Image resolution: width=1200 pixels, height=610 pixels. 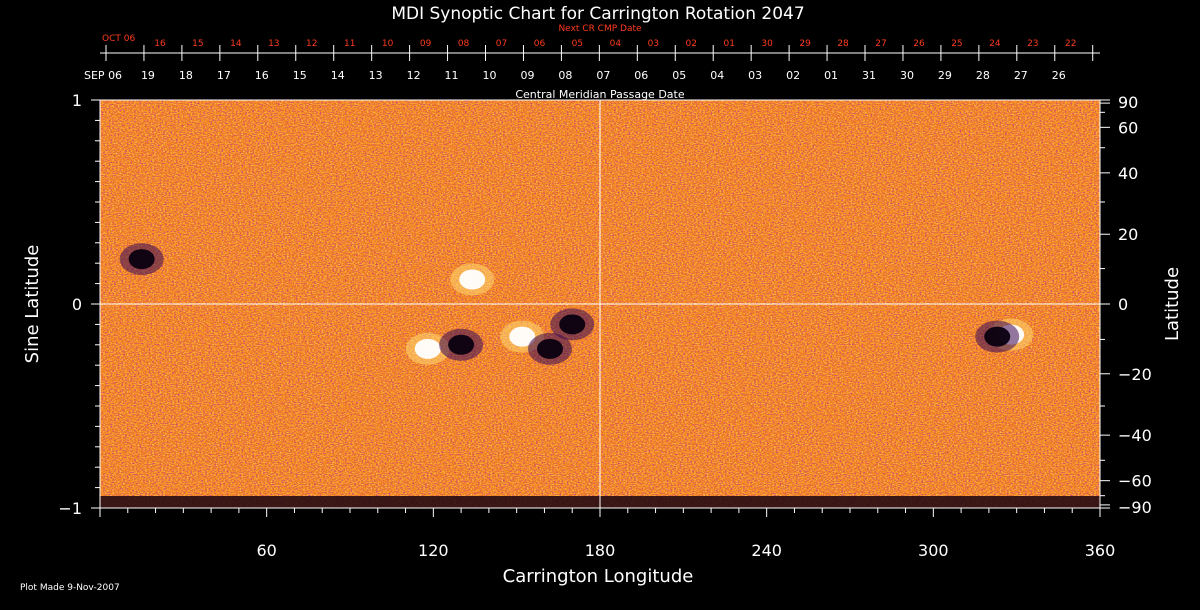 I want to click on cmp-tick-label: 02, so click(x=793, y=75).